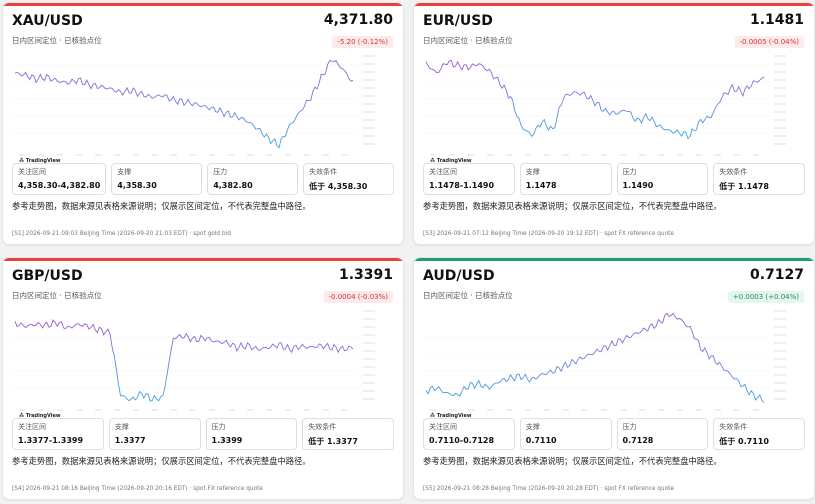  What do you see at coordinates (348, 434) in the screenshot?
I see `level-box-invalidation: 失效条件低于 1.3377` at bounding box center [348, 434].